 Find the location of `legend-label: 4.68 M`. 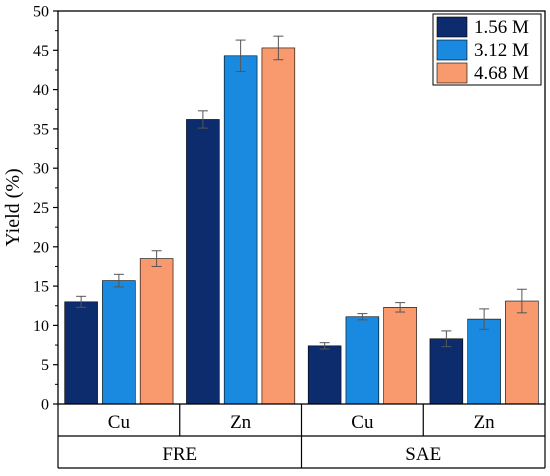

legend-label: 4.68 M is located at coordinates (501, 73).